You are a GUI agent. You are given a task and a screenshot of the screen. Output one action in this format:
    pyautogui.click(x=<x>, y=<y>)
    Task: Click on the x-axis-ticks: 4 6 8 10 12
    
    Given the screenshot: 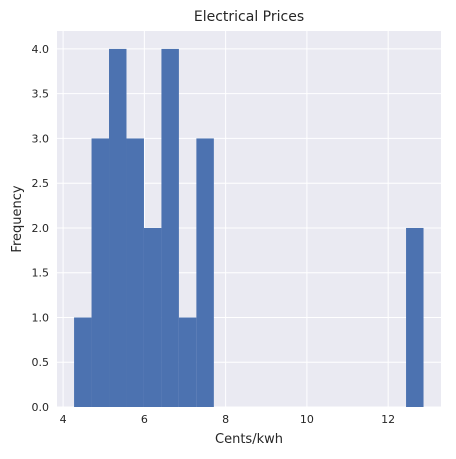 What is the action you would take?
    pyautogui.click(x=228, y=419)
    